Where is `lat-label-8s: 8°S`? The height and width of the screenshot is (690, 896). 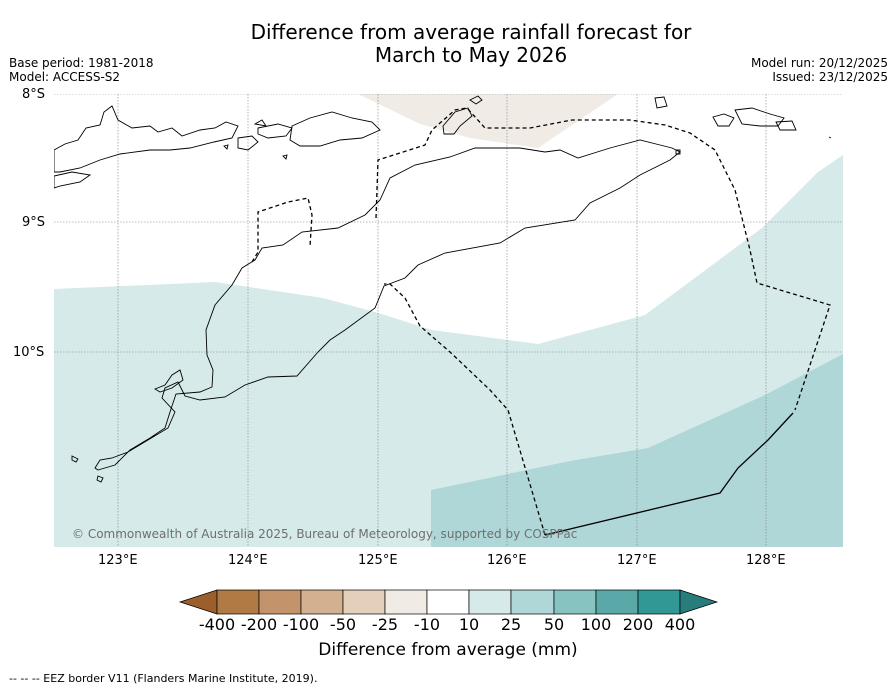 lat-label-8s: 8°S is located at coordinates (34, 94).